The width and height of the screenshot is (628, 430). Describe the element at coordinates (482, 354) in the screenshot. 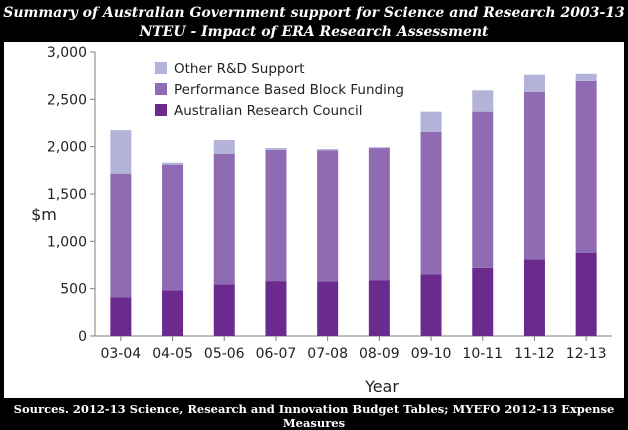

I see `x-tick-label: 10-11` at that location.